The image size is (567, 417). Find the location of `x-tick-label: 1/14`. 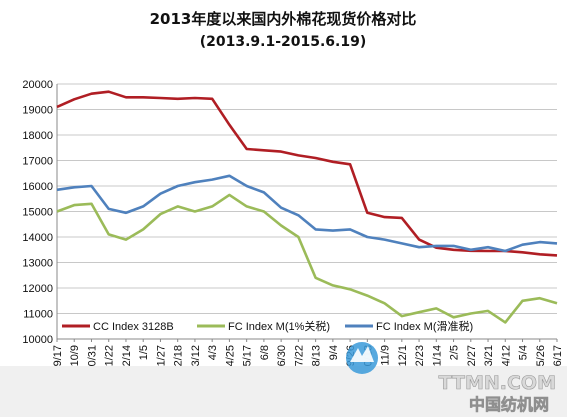

x-tick-label: 1/14 is located at coordinates (437, 355).